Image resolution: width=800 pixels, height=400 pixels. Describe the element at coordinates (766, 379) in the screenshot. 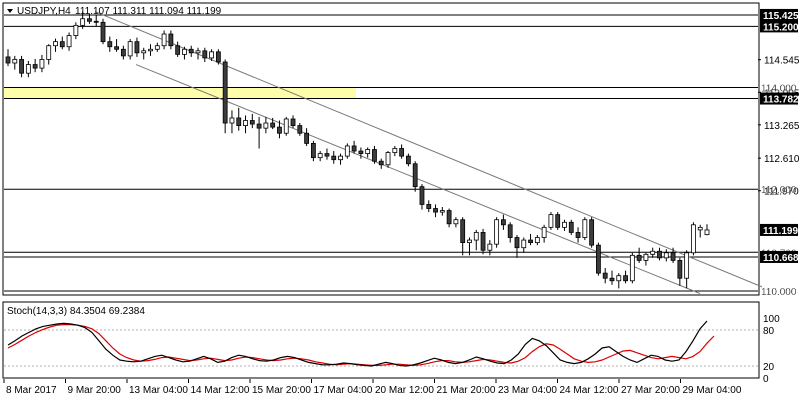

I see `stoch-level-label: 0` at that location.